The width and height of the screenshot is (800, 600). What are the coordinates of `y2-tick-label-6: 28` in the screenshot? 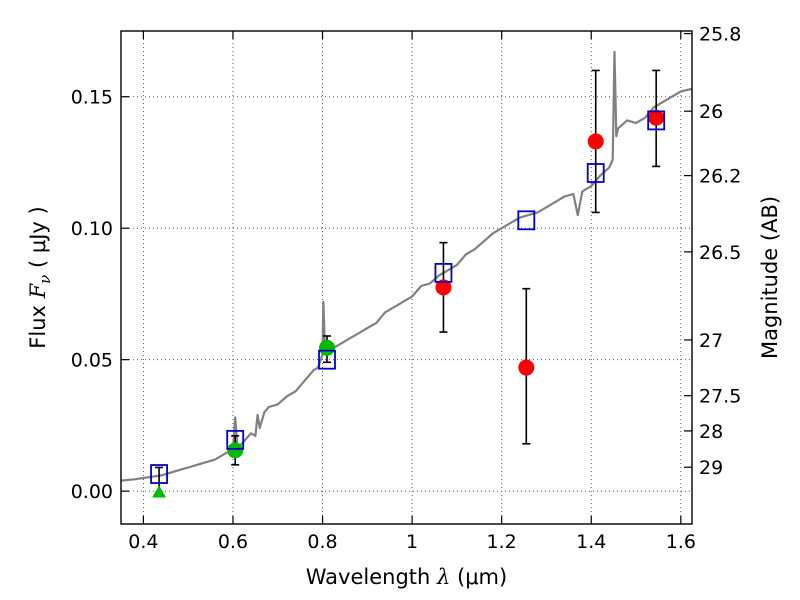 It's located at (711, 432).